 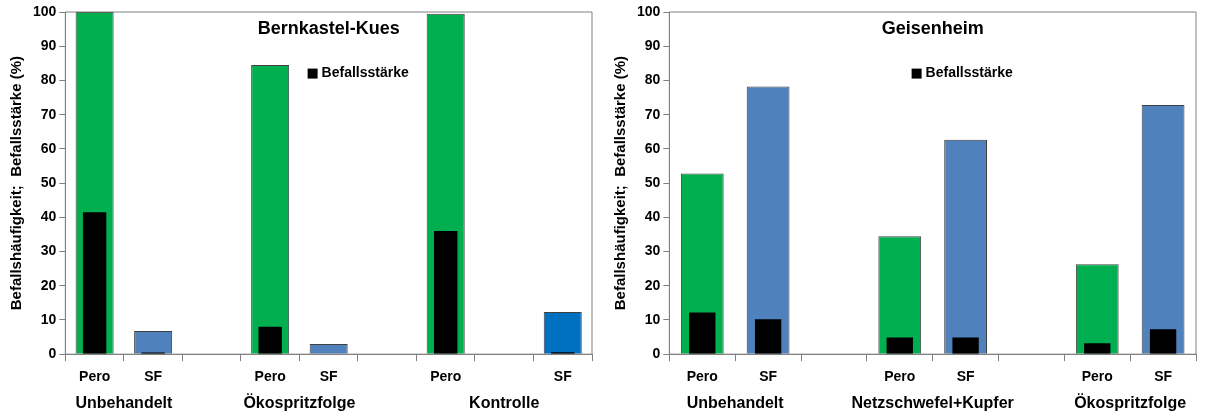 What do you see at coordinates (932, 402) in the screenshot?
I see `text: Netzschwefel+Kupfer` at bounding box center [932, 402].